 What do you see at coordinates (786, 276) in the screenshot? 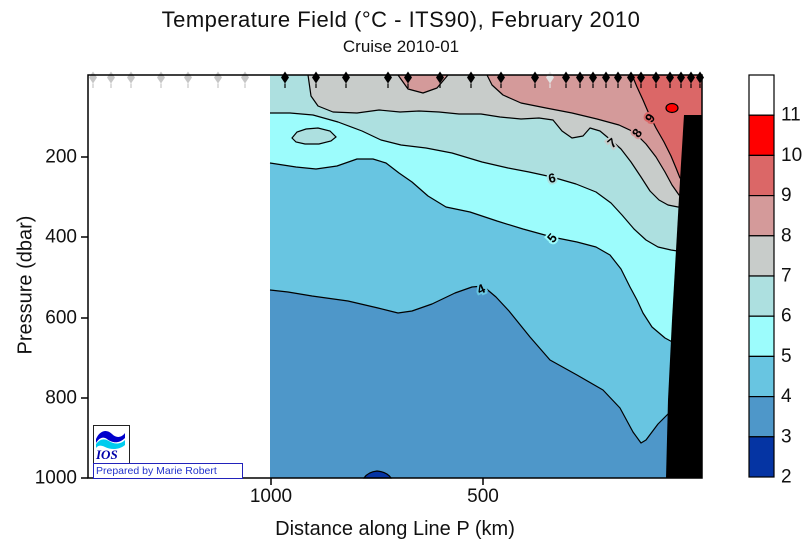
I see `colorbar-label-7: 7` at bounding box center [786, 276].